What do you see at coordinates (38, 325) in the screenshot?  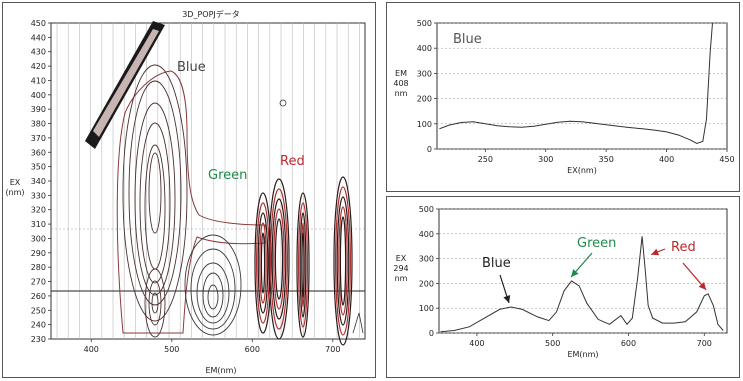 I see `contour-ytick-label: 240` at bounding box center [38, 325].